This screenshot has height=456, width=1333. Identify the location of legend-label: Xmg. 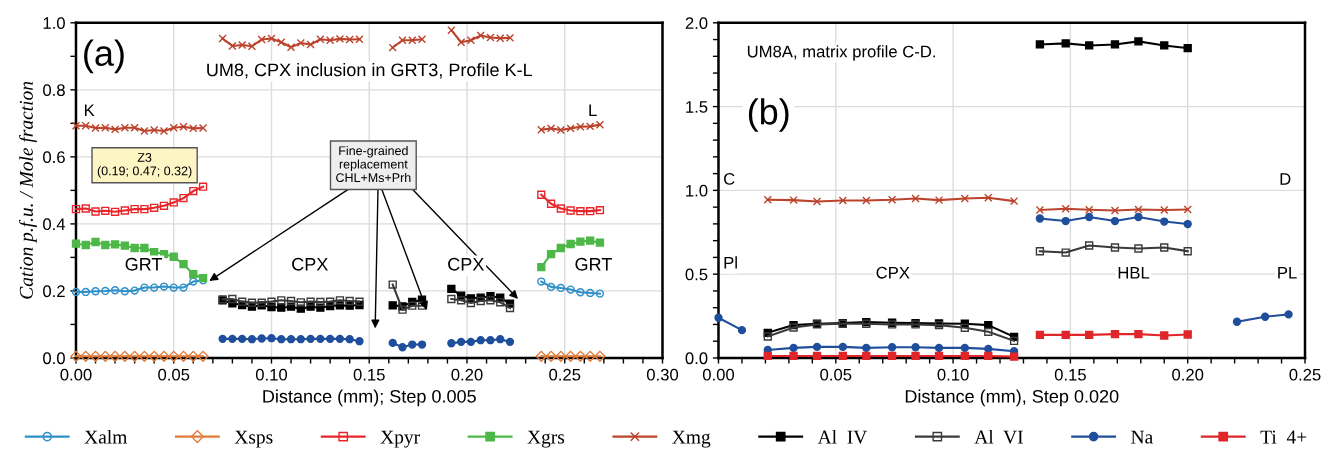
(691, 439).